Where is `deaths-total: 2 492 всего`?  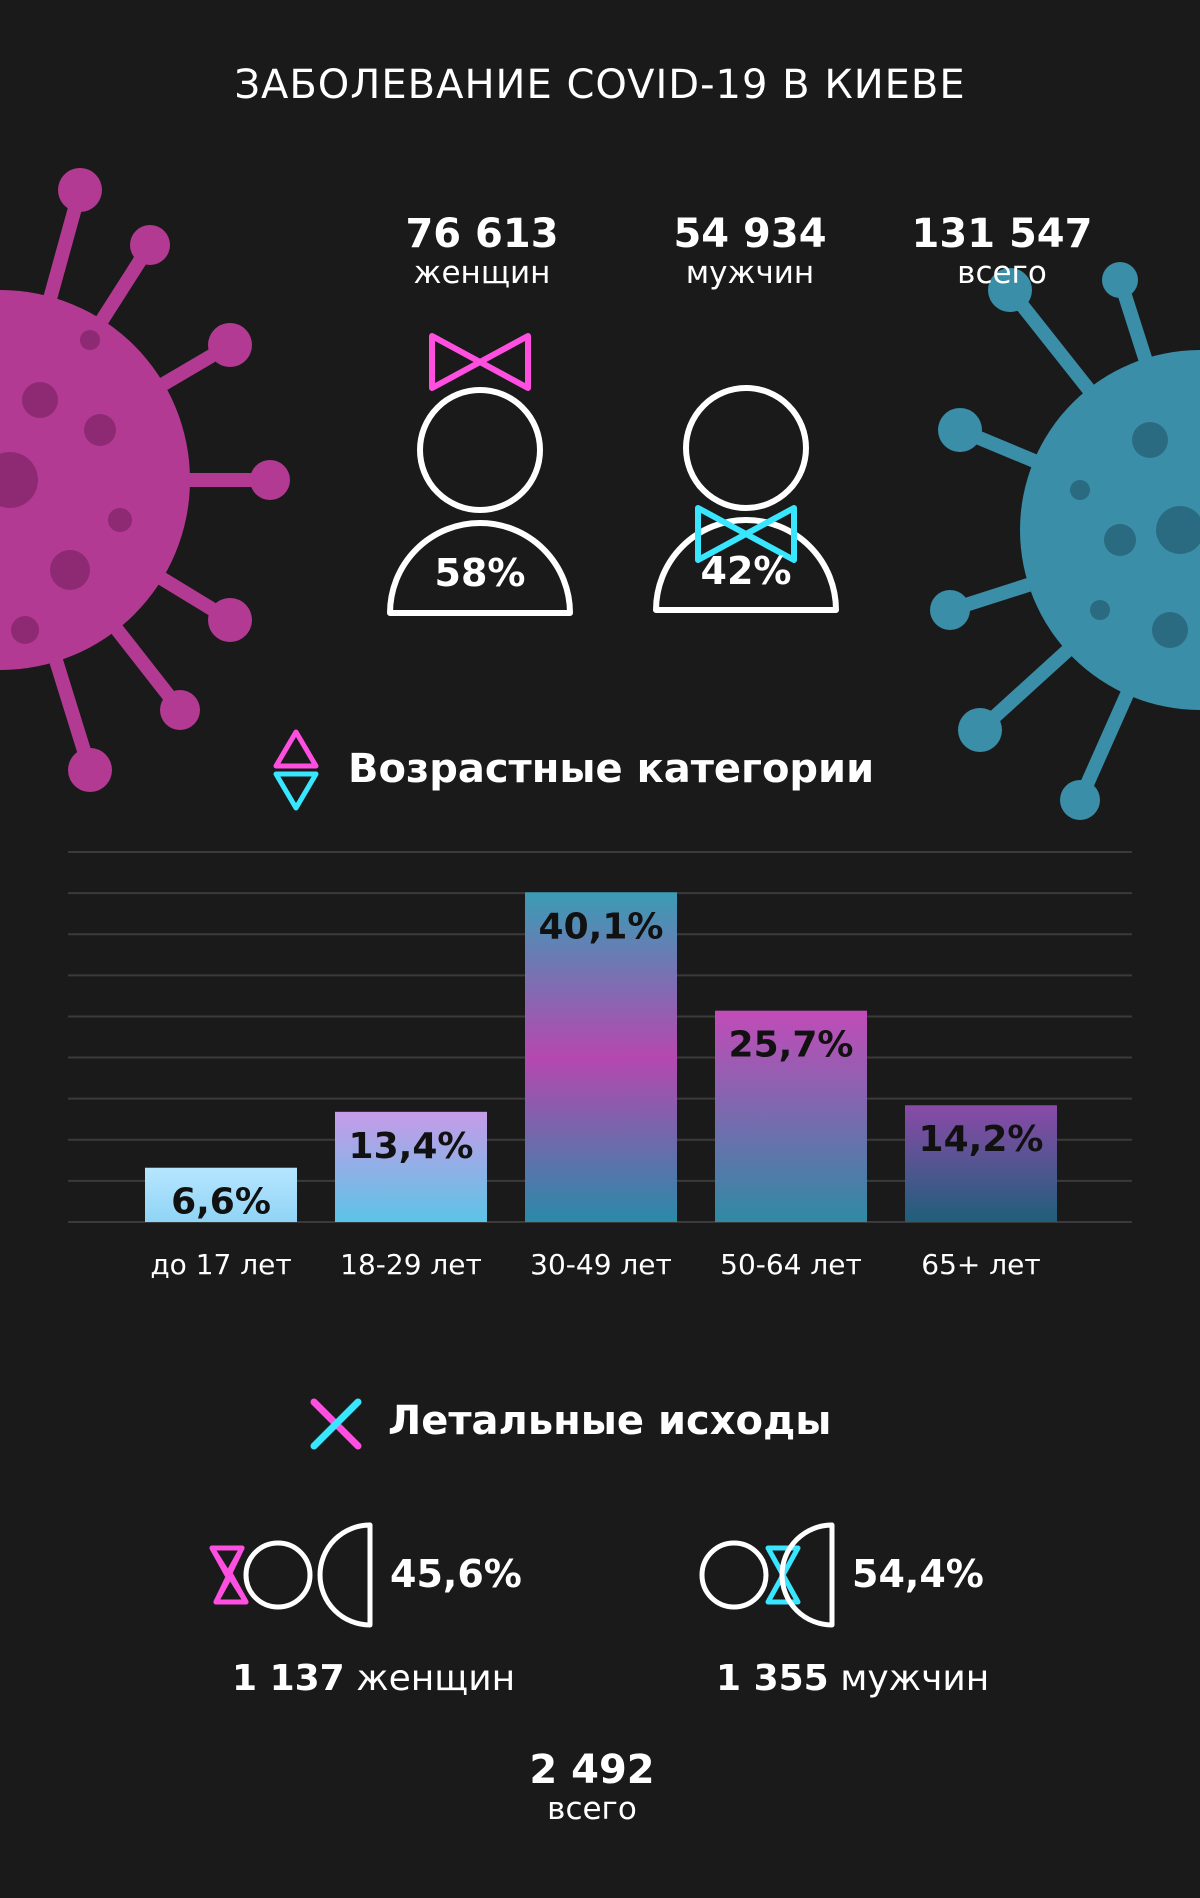
deaths-total: 2 492 всего is located at coordinates (592, 1787).